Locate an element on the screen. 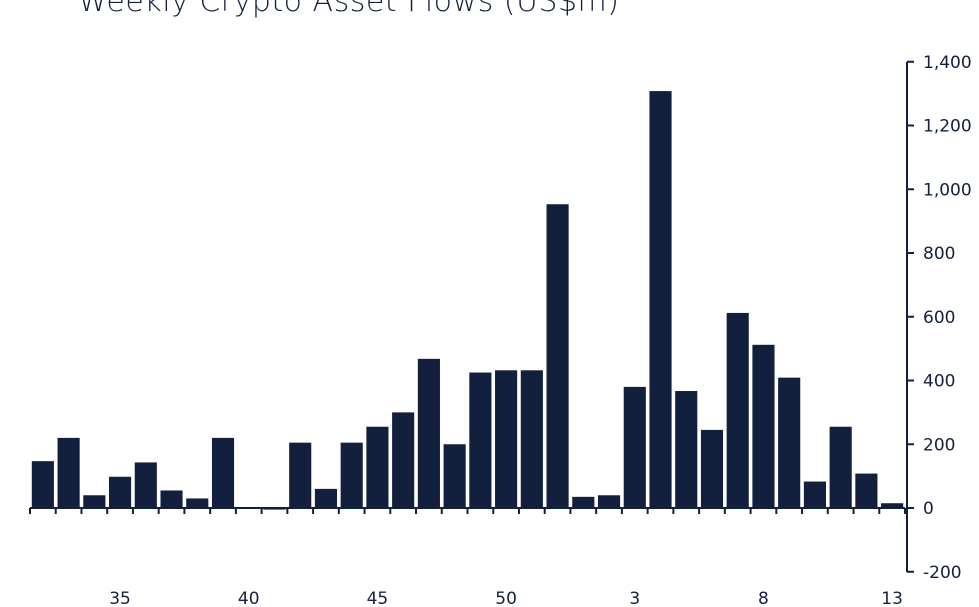 Image resolution: width=979 pixels, height=607 pixels. x-tick-label: 35 is located at coordinates (120, 598).